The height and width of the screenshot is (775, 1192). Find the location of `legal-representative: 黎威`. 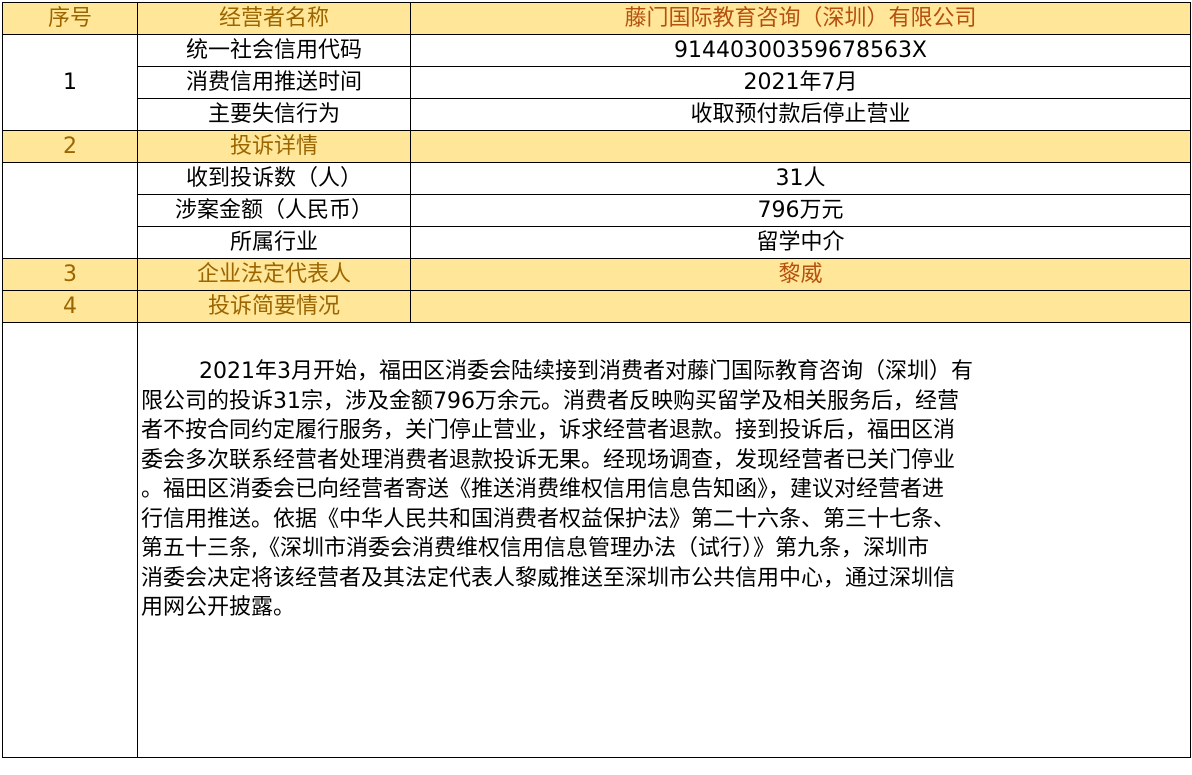

legal-representative: 黎威 is located at coordinates (800, 274).